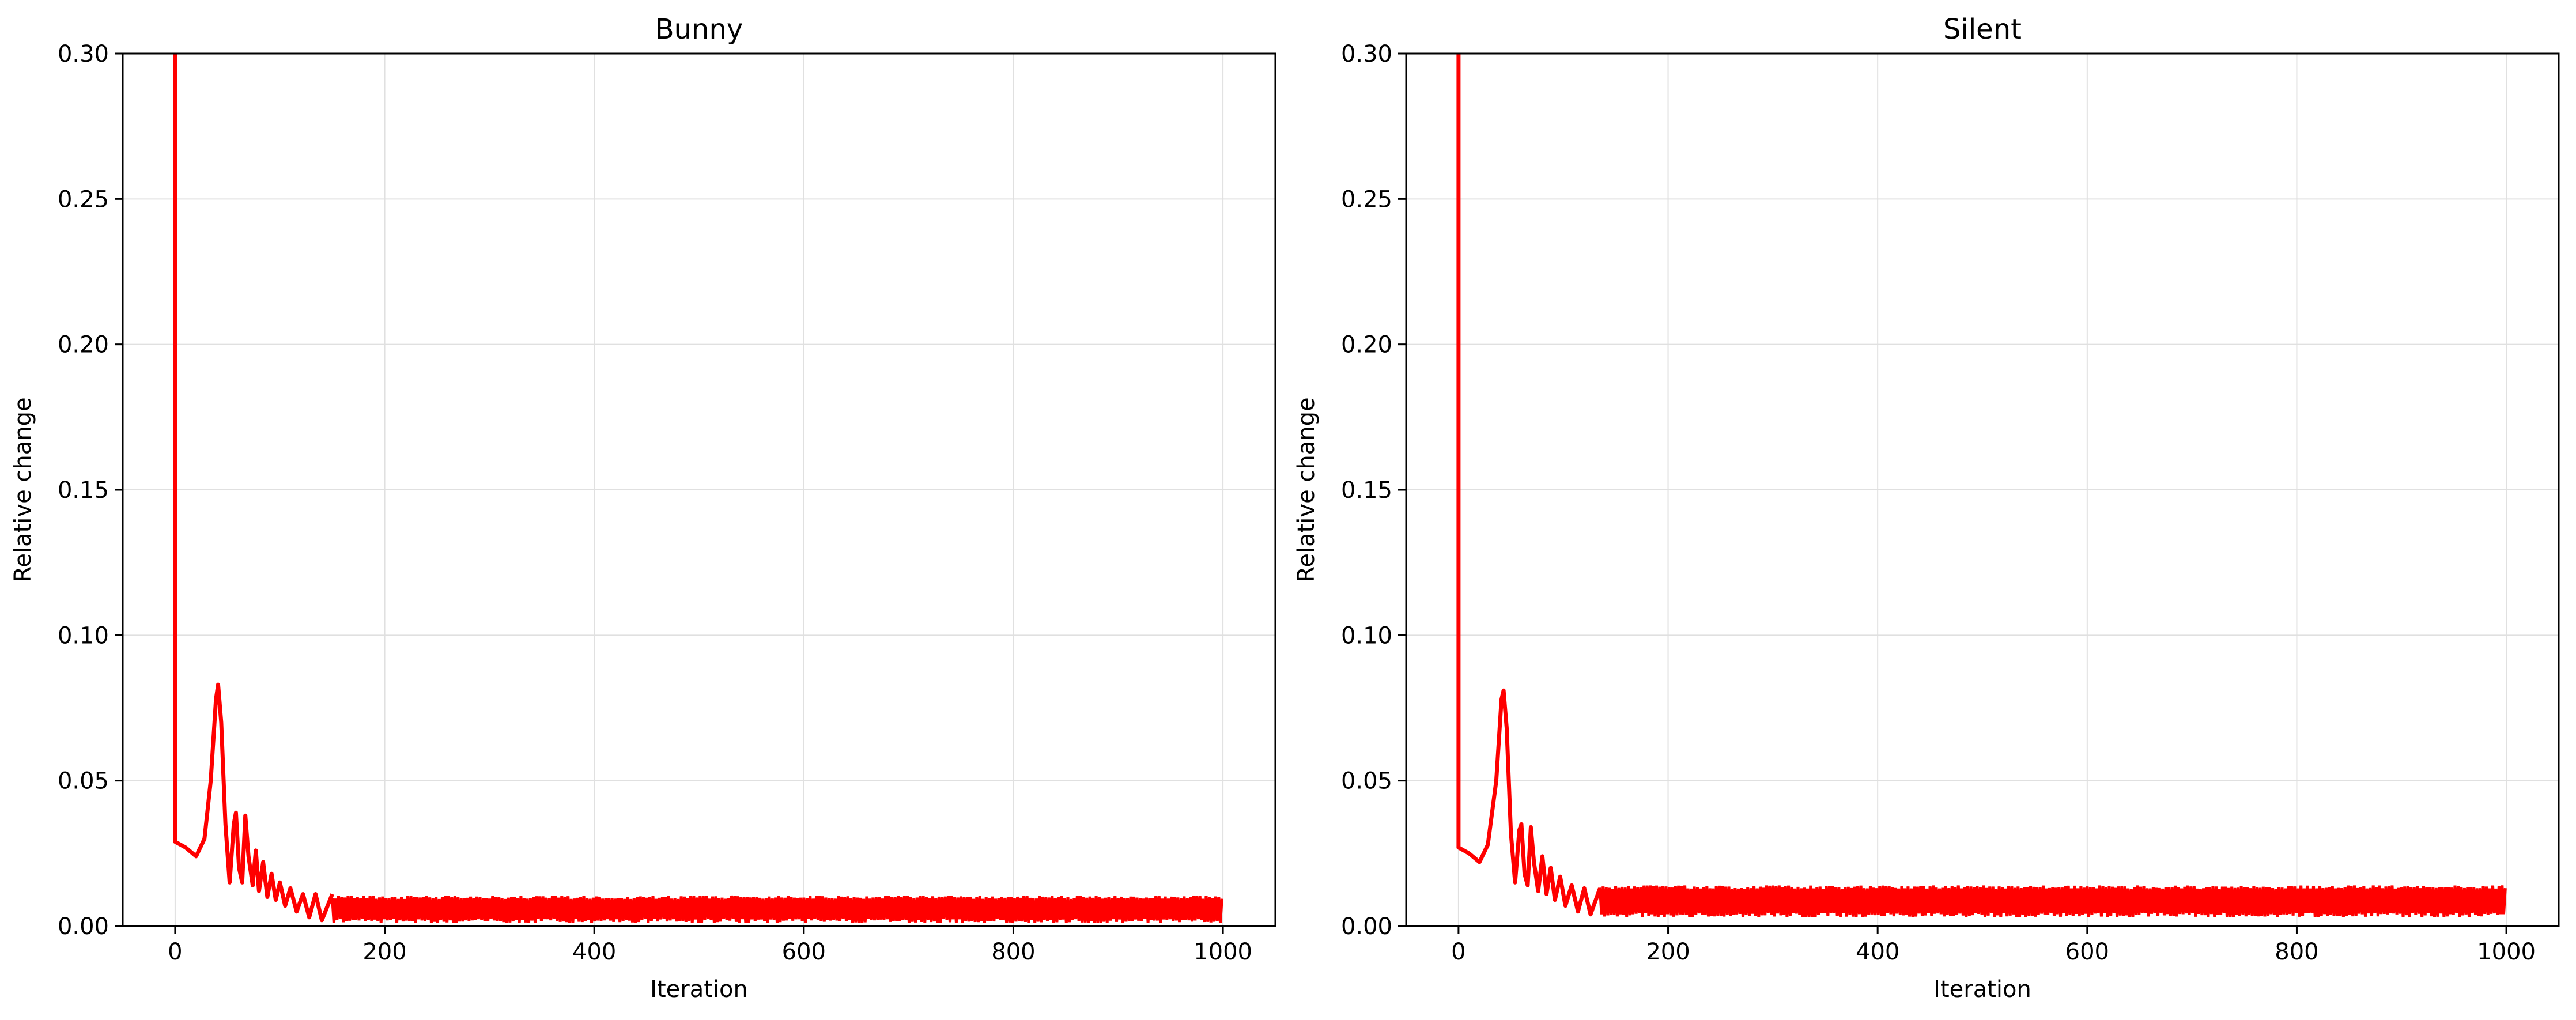  I want to click on chart-title: Silent, so click(1982, 30).